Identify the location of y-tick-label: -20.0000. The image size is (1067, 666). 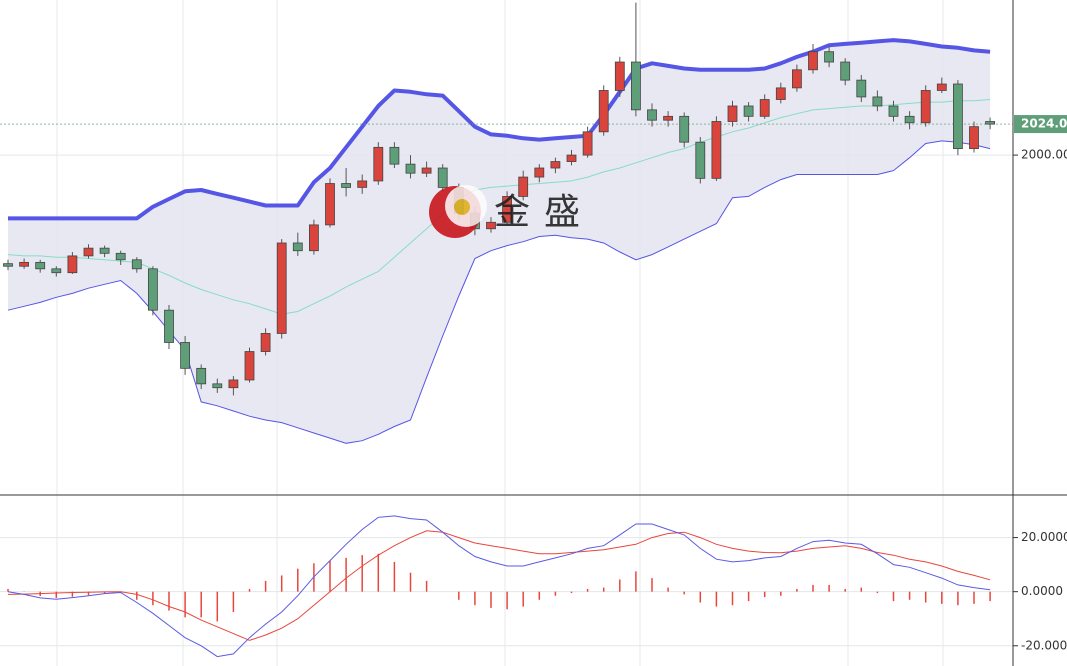
(1044, 645).